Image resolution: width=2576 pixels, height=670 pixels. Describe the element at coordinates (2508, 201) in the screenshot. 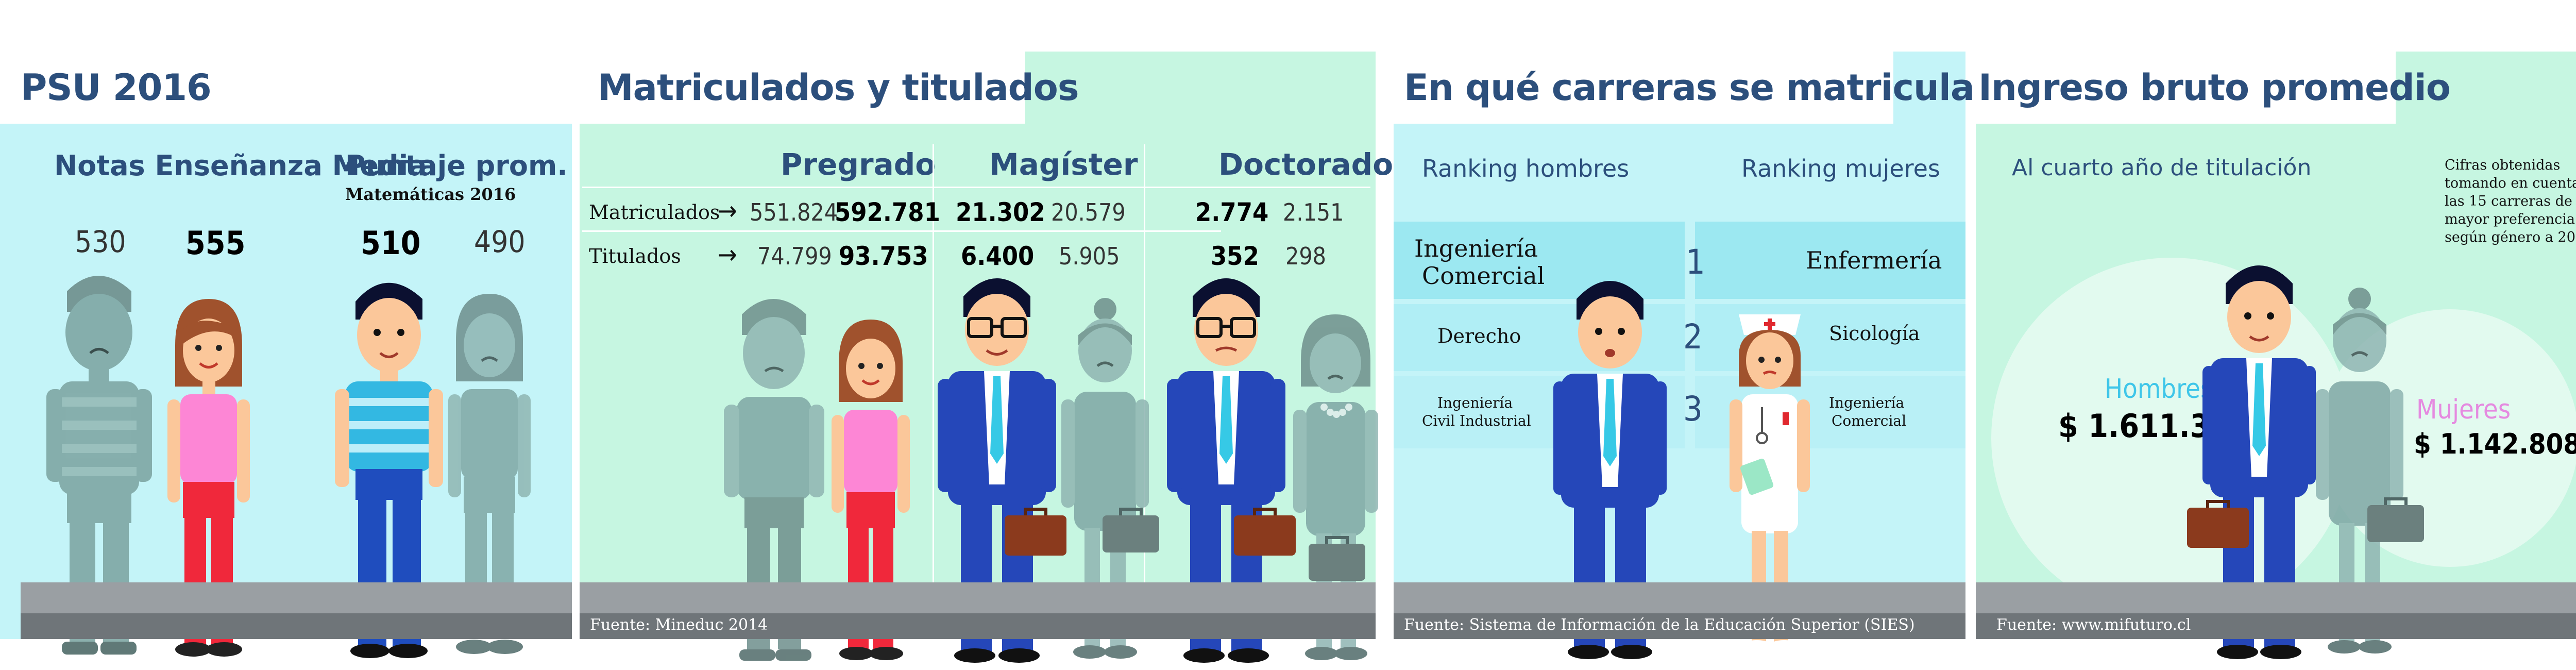

I see `note-line-3: las 15 carreras de` at that location.